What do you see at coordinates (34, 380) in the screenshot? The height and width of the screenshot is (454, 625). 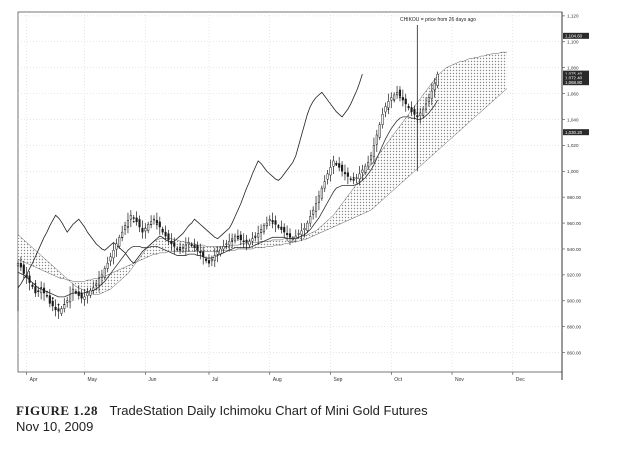 I see `x-tick-label: Apr` at bounding box center [34, 380].